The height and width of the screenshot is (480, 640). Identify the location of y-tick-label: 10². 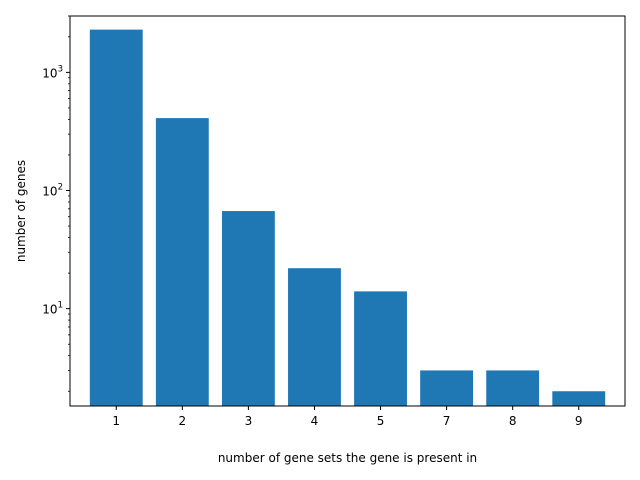
(52, 191).